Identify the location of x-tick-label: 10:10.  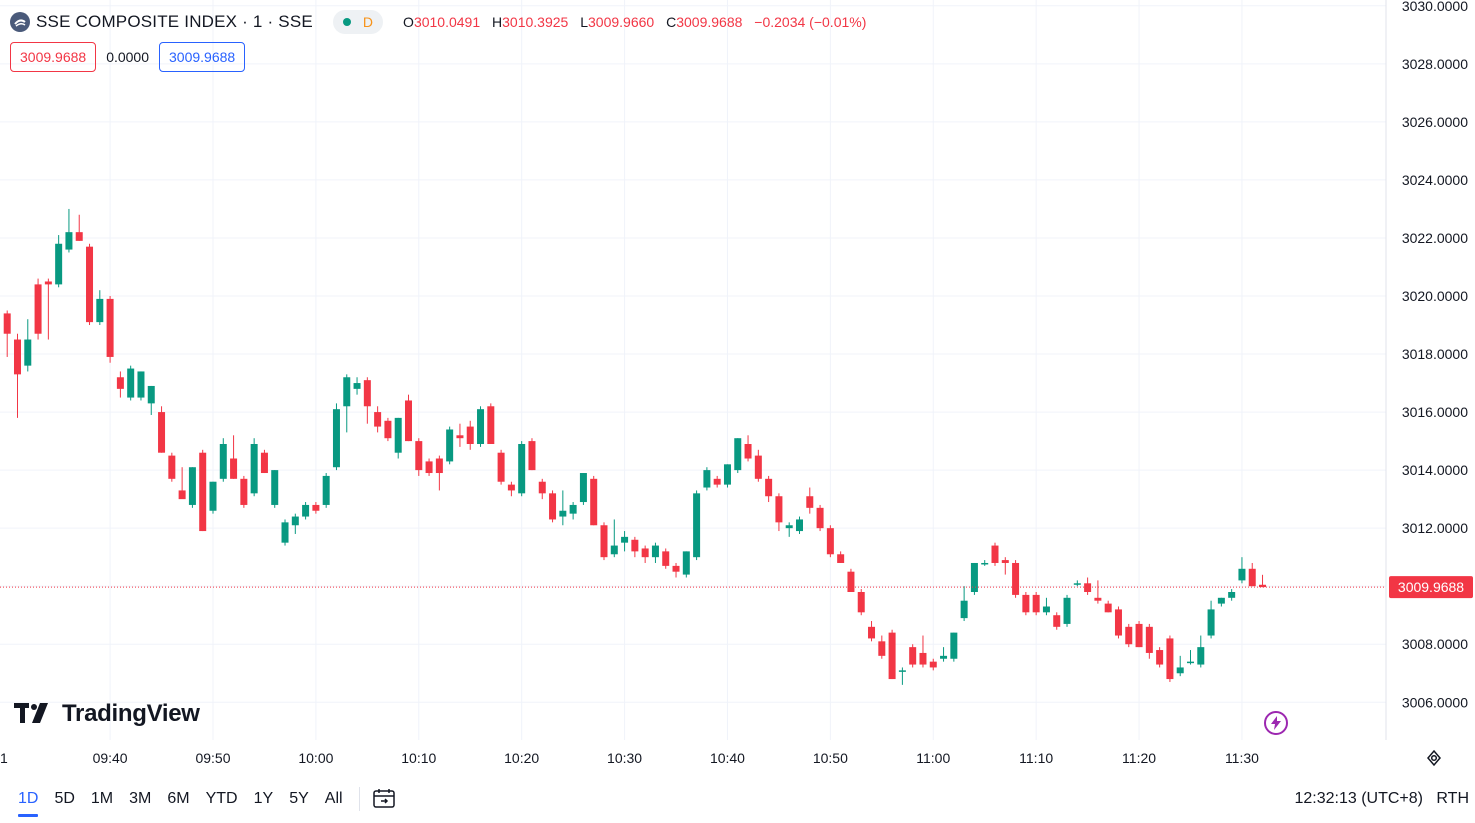
(418, 758).